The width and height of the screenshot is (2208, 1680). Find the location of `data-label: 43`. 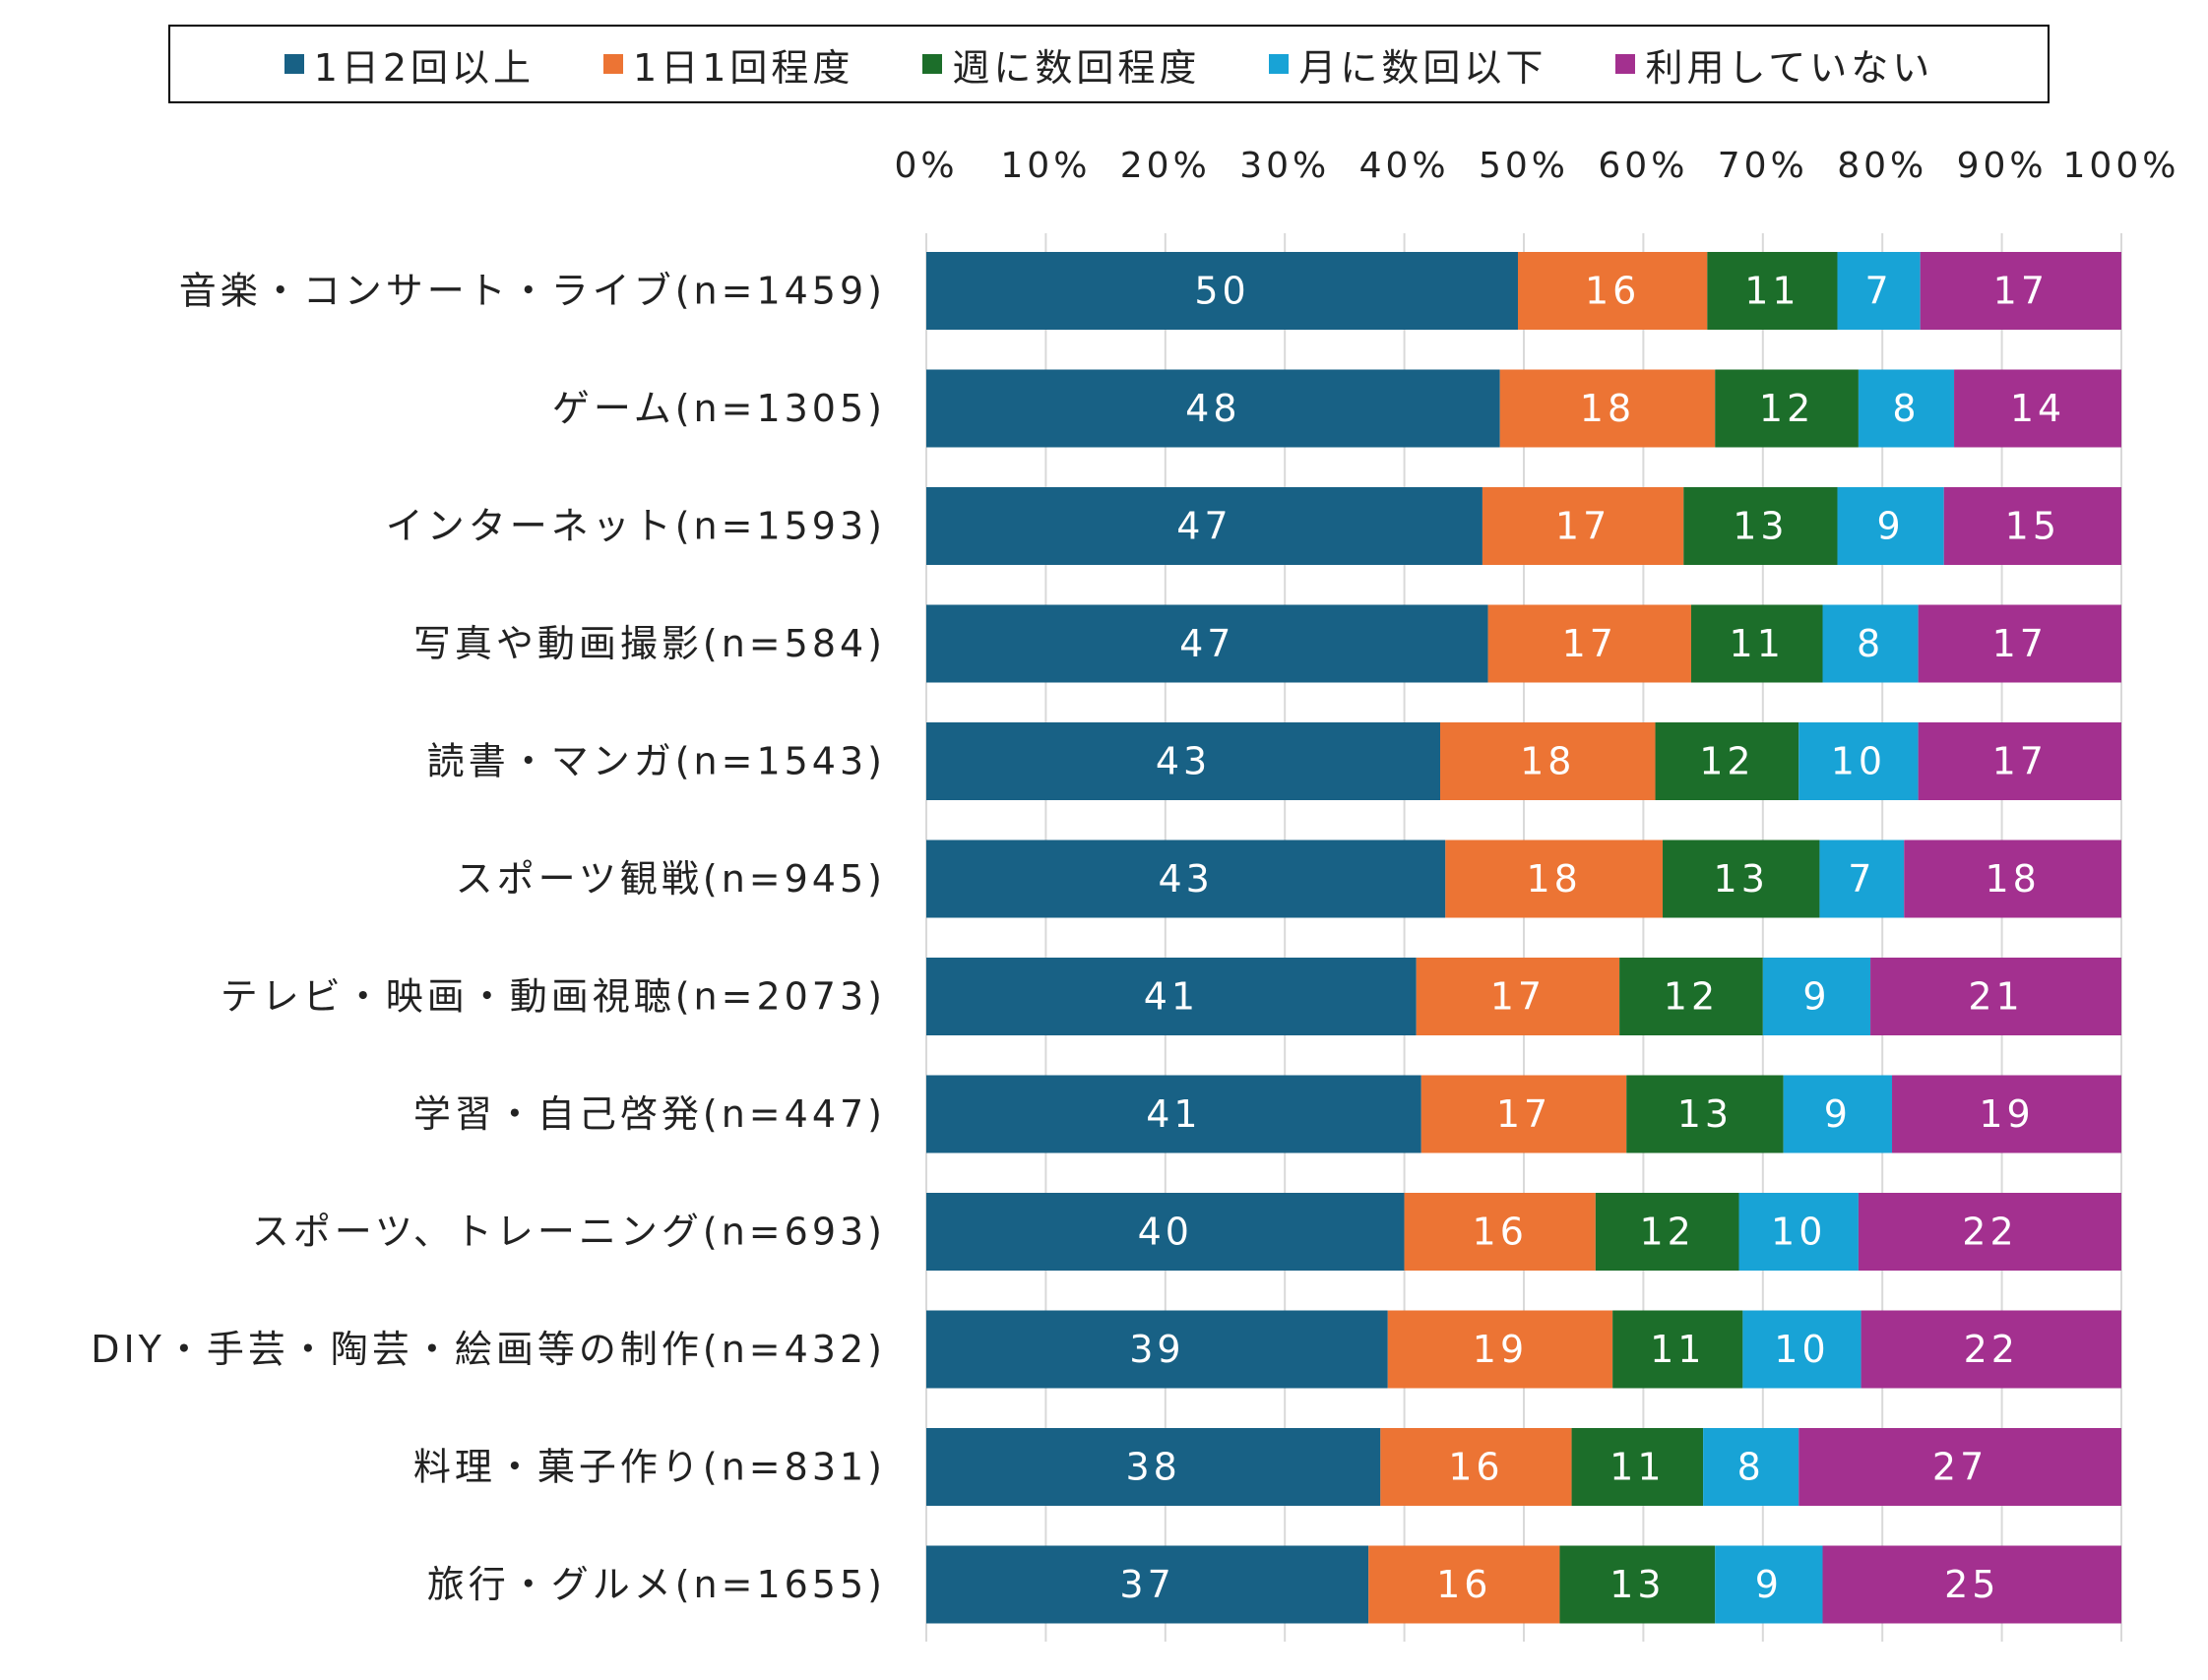

data-label: 43 is located at coordinates (1183, 761).